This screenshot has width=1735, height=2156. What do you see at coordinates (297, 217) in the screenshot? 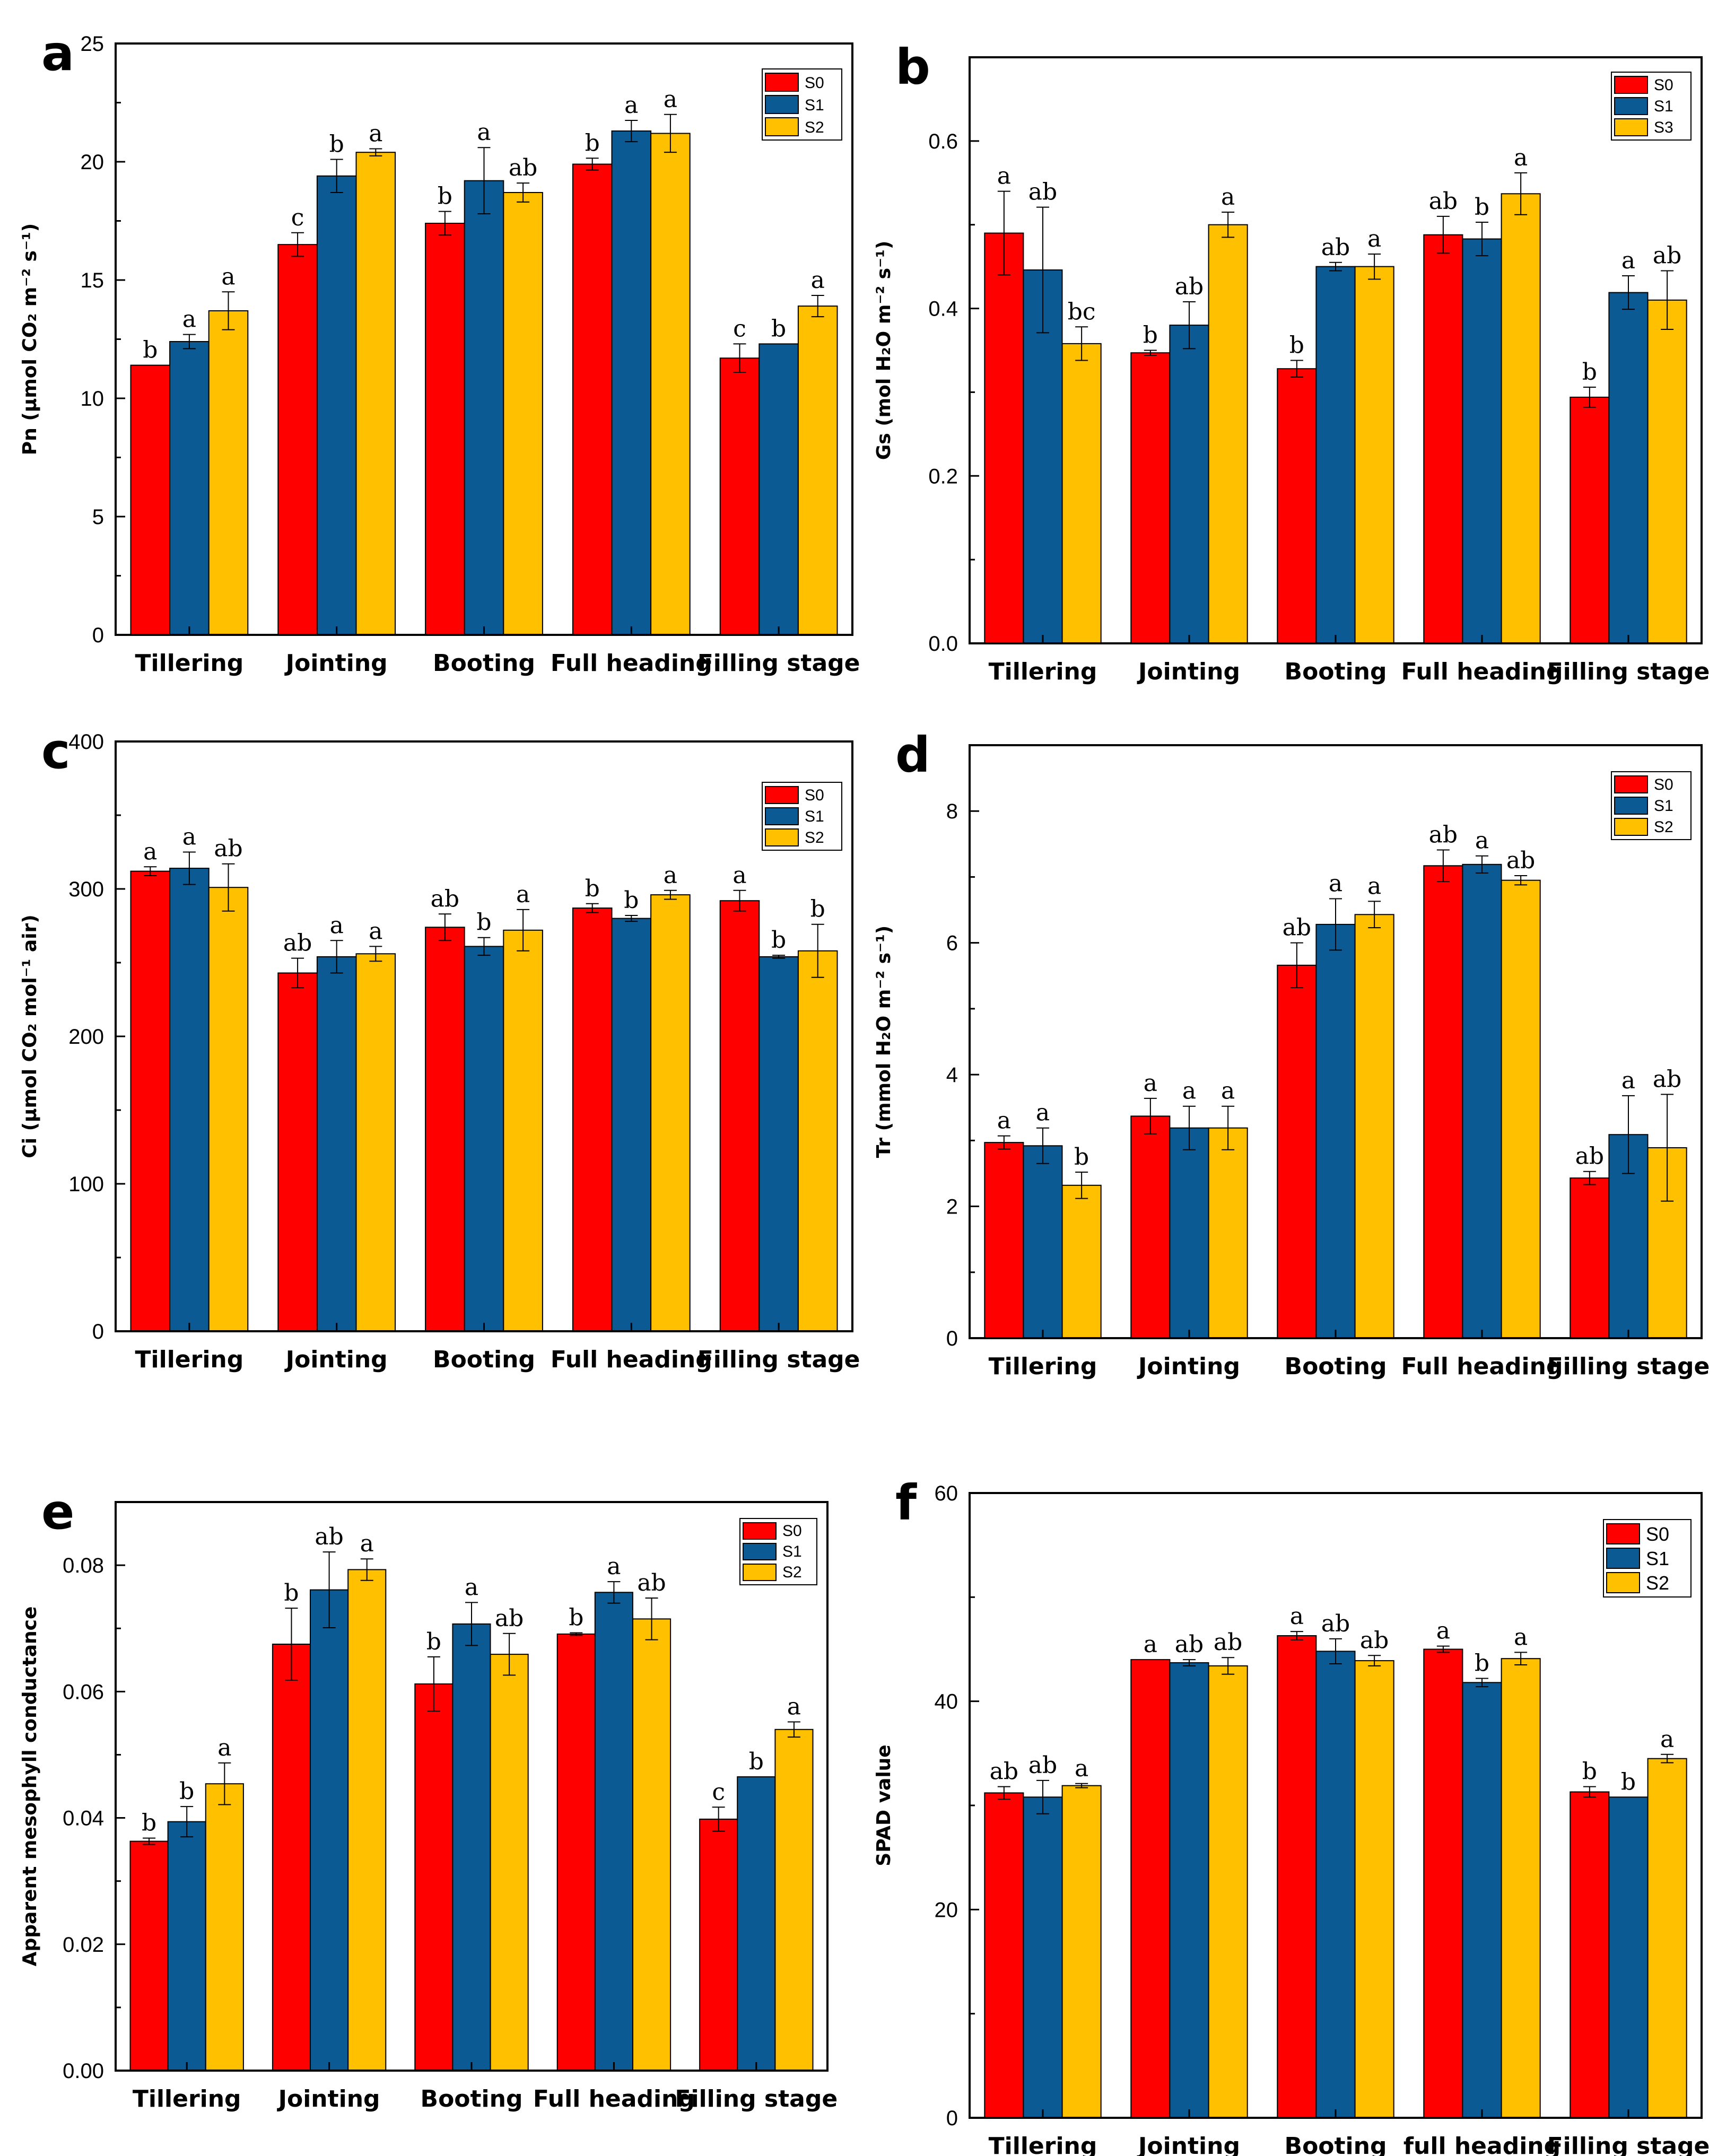
I see `significance-letter-S0-1: c` at bounding box center [297, 217].